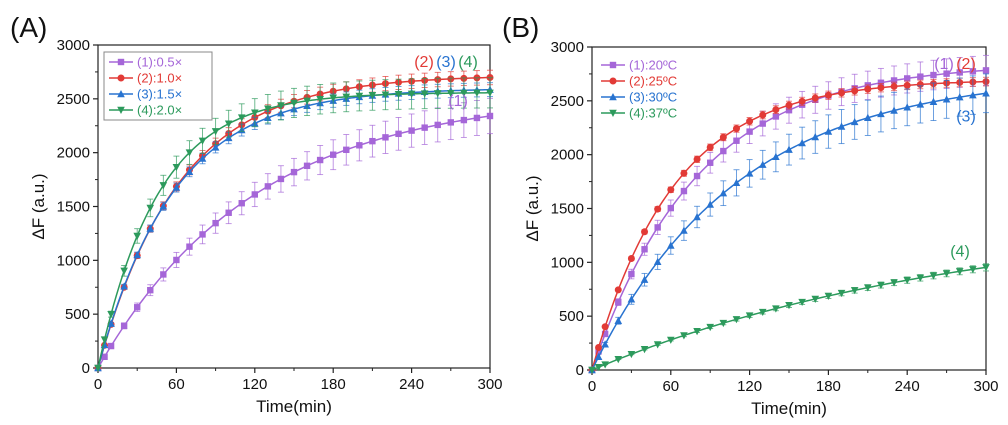 The height and width of the screenshot is (425, 1008). Describe the element at coordinates (653, 113) in the screenshot. I see `legend-label: (4):37ºC` at that location.